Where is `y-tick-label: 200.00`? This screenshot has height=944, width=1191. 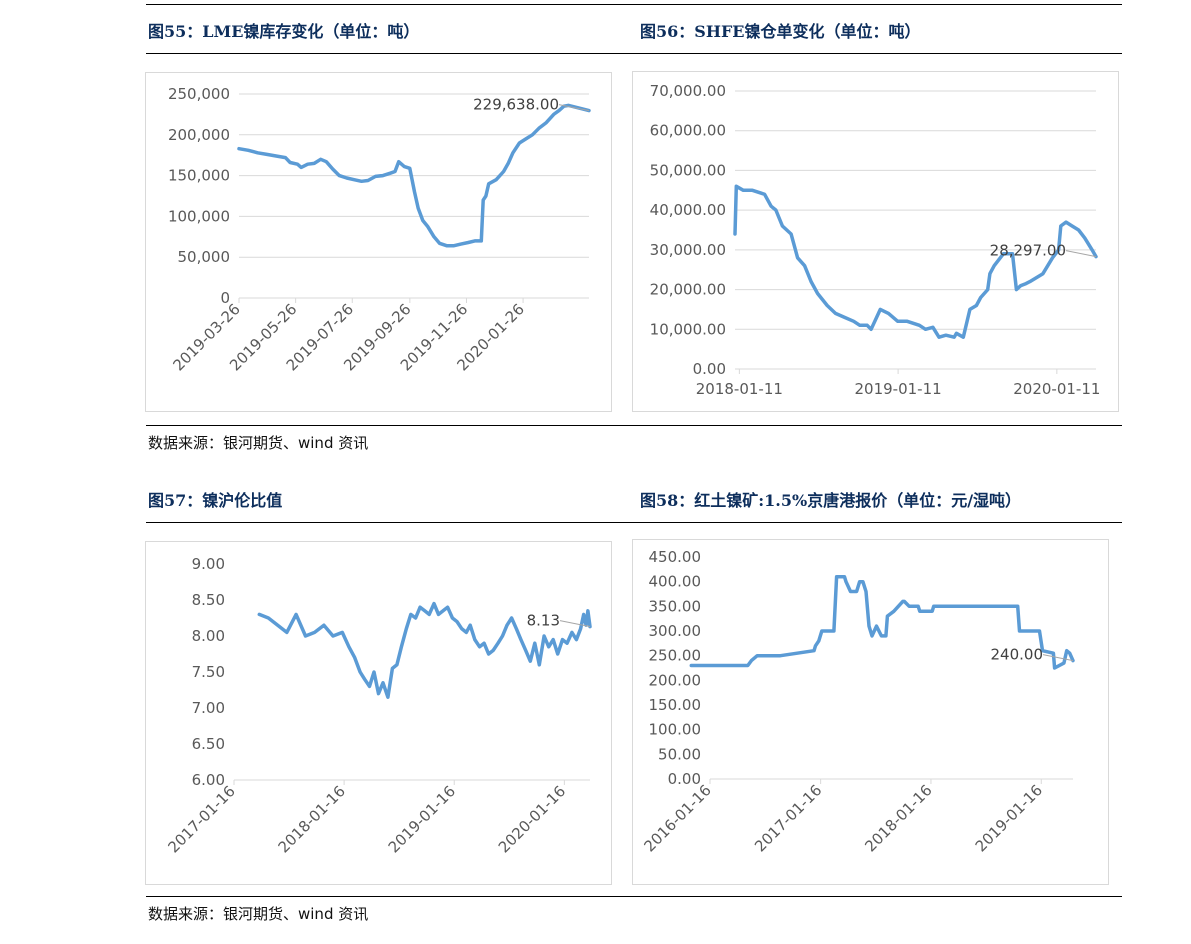
y-tick-label: 200.00 is located at coordinates (675, 680).